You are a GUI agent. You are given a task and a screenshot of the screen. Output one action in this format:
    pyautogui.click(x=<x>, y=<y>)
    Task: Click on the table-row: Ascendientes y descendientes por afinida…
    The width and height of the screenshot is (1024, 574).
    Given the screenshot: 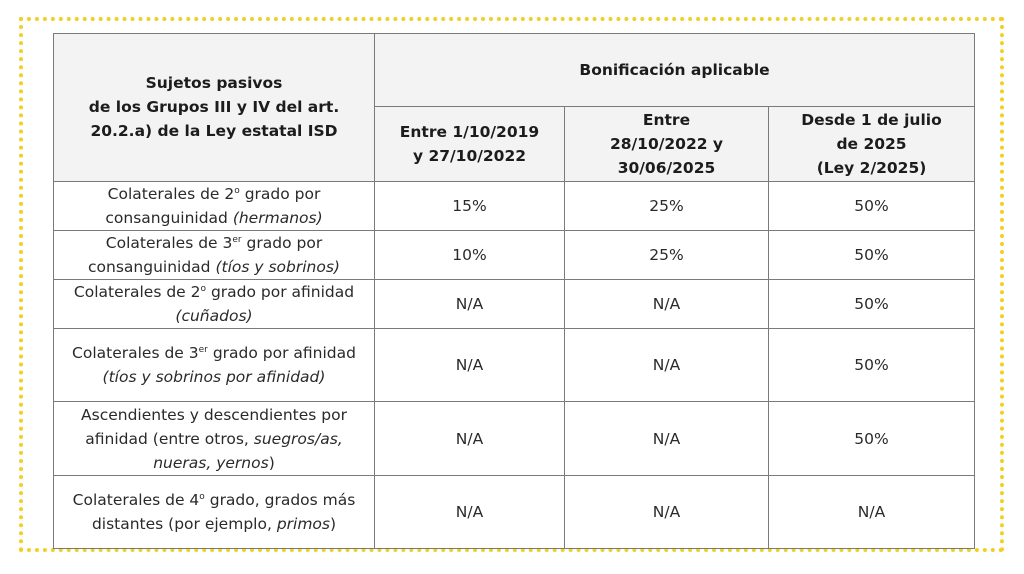 What is the action you would take?
    pyautogui.click(x=514, y=438)
    